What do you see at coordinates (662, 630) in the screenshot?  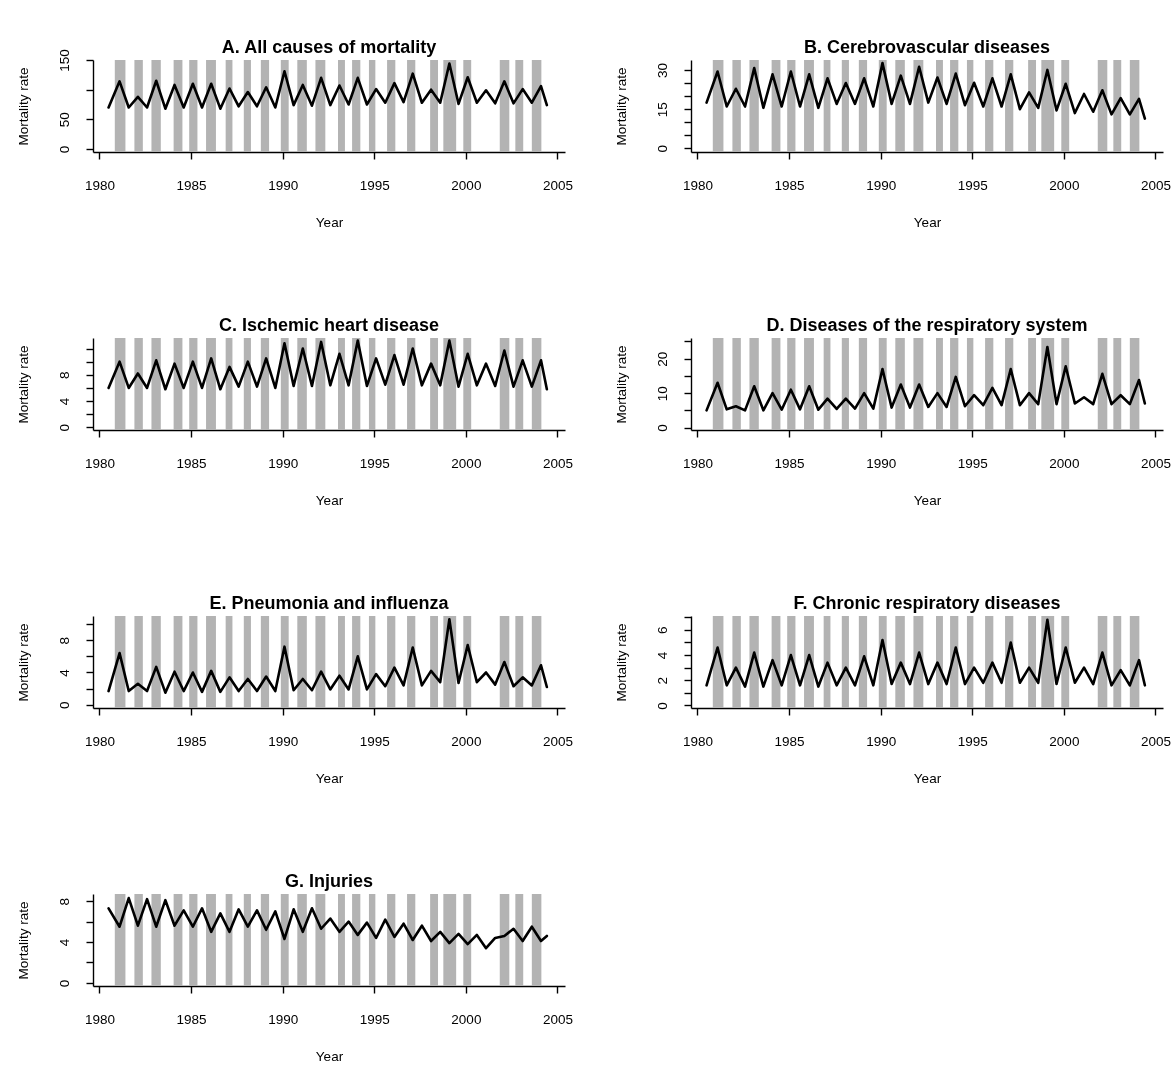 I see `y-tick-label: 6` at bounding box center [662, 630].